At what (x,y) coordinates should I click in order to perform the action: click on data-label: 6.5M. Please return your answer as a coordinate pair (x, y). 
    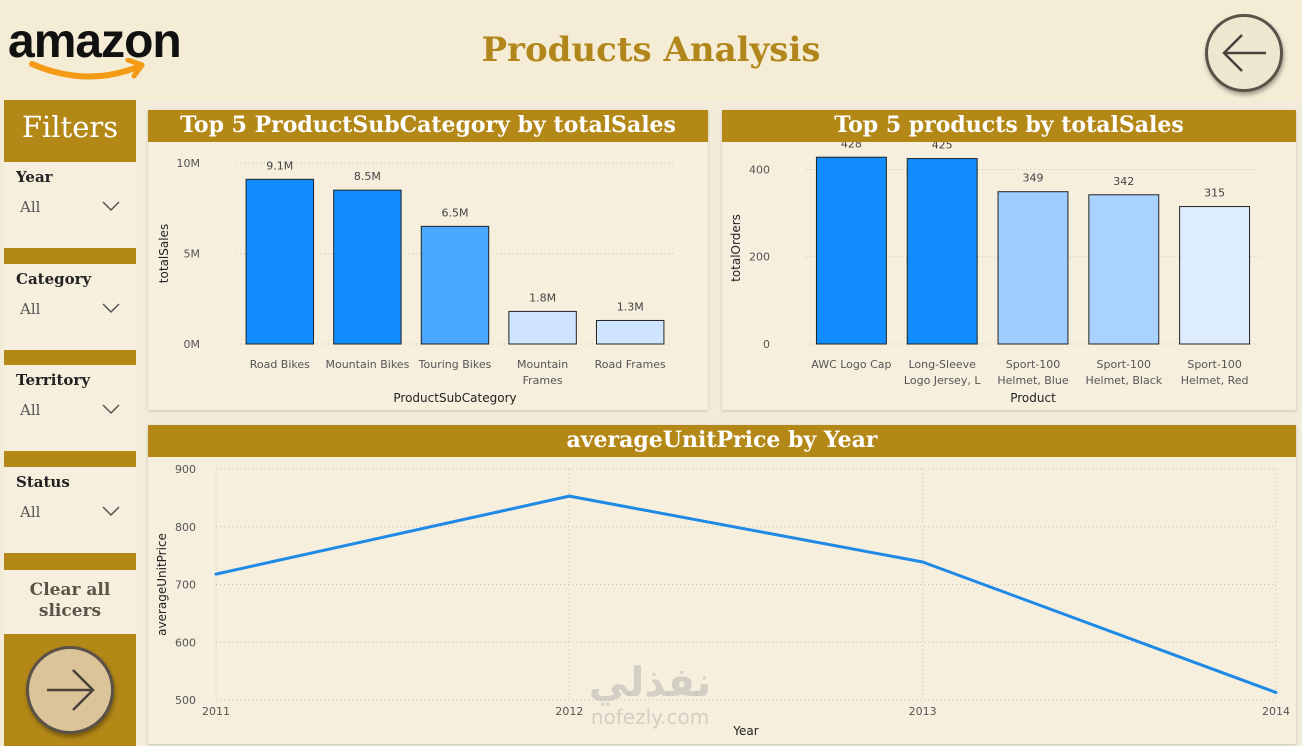
    Looking at the image, I should click on (455, 212).